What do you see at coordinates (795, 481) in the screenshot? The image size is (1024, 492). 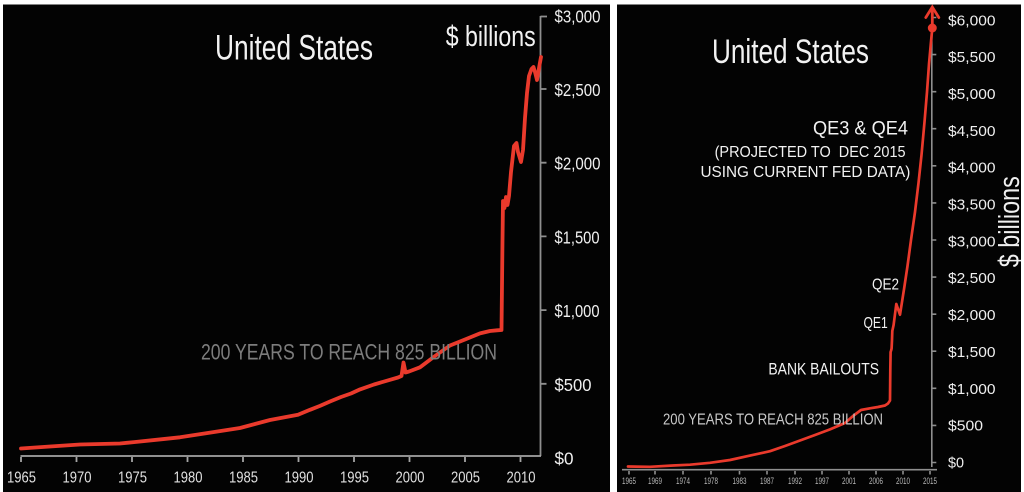 I see `svg-text: 1992` at bounding box center [795, 481].